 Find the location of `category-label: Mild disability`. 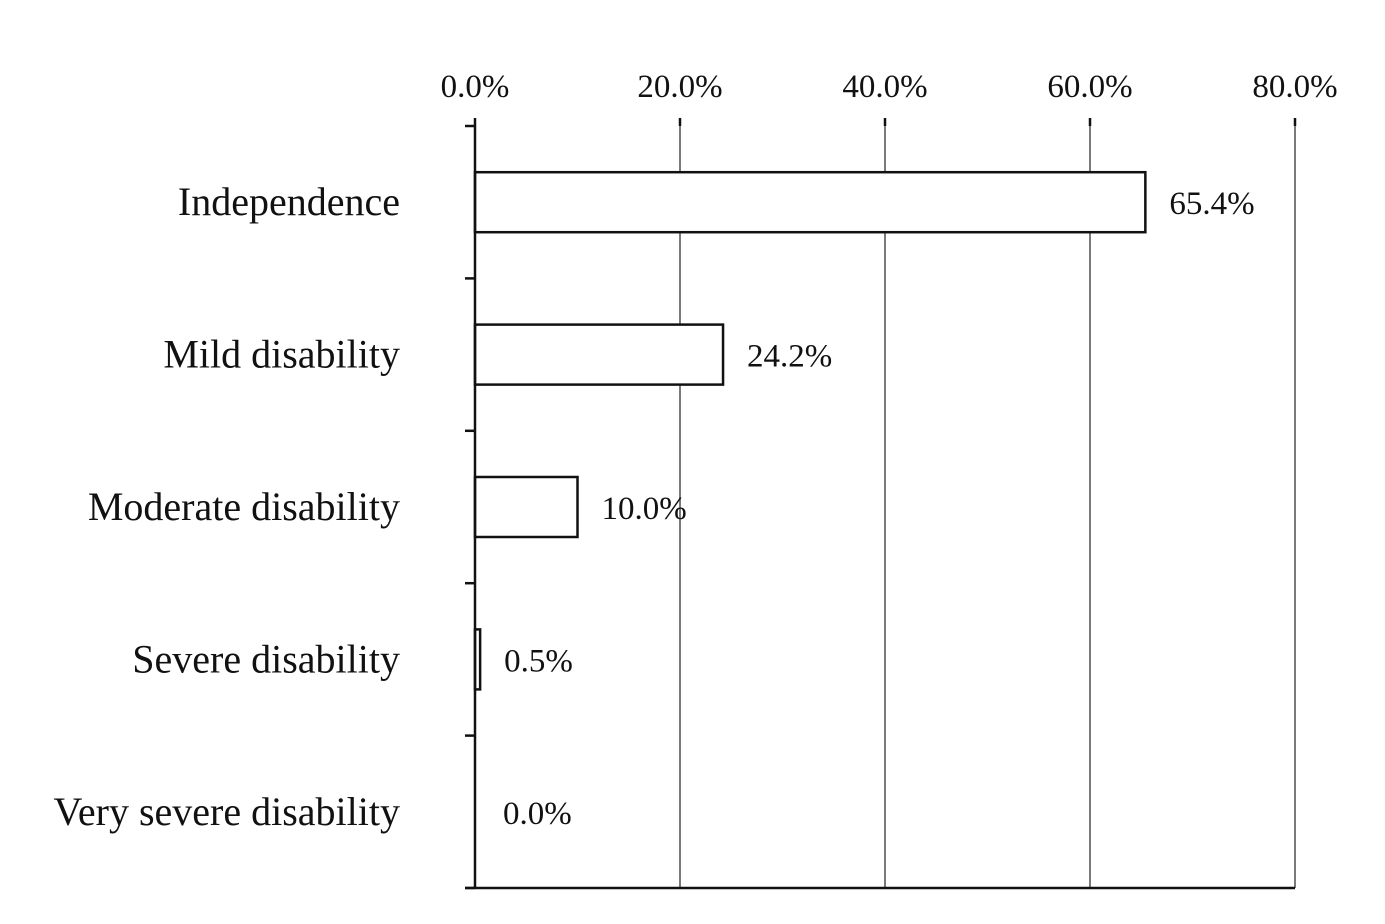

category-label: Mild disability is located at coordinates (281, 354).